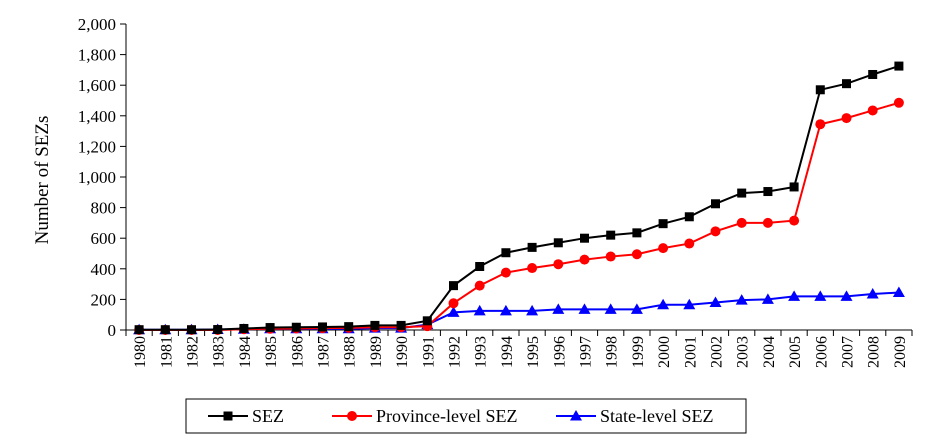 The image size is (936, 444). Describe the element at coordinates (638, 352) in the screenshot. I see `x-tick-label: 1999` at that location.